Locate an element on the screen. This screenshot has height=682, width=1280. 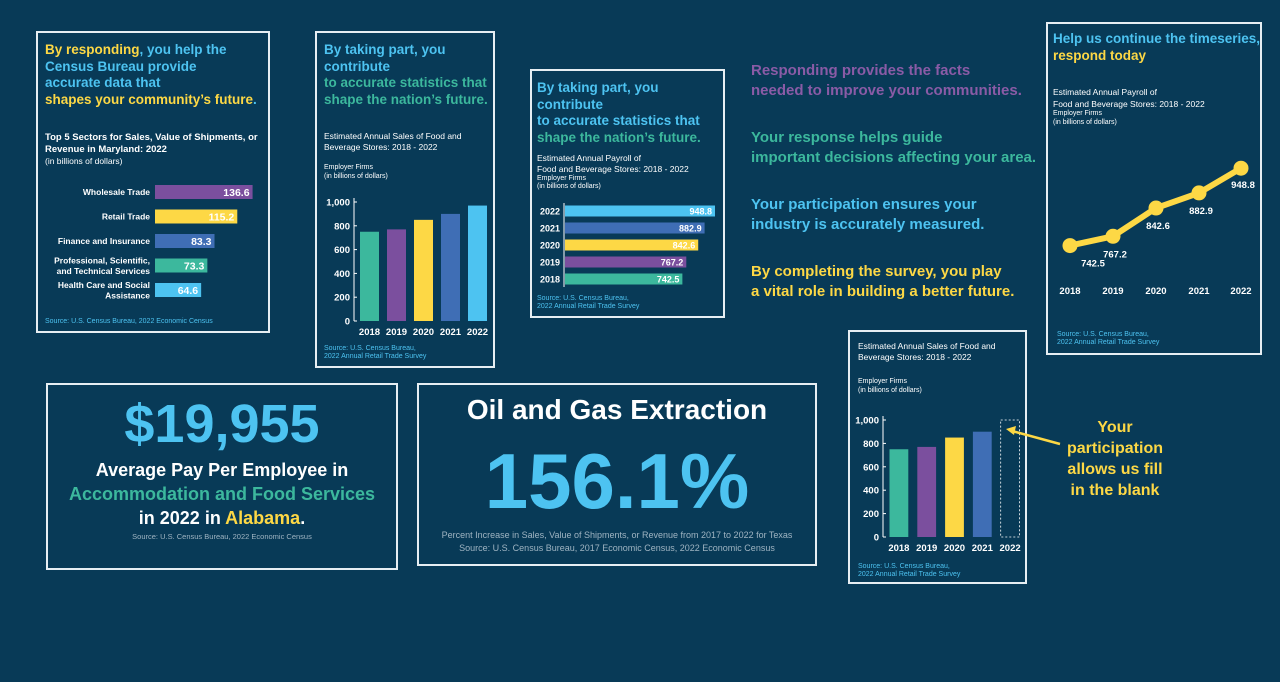
pay-line: Average Pay Per Employee in is located at coordinates (222, 470).